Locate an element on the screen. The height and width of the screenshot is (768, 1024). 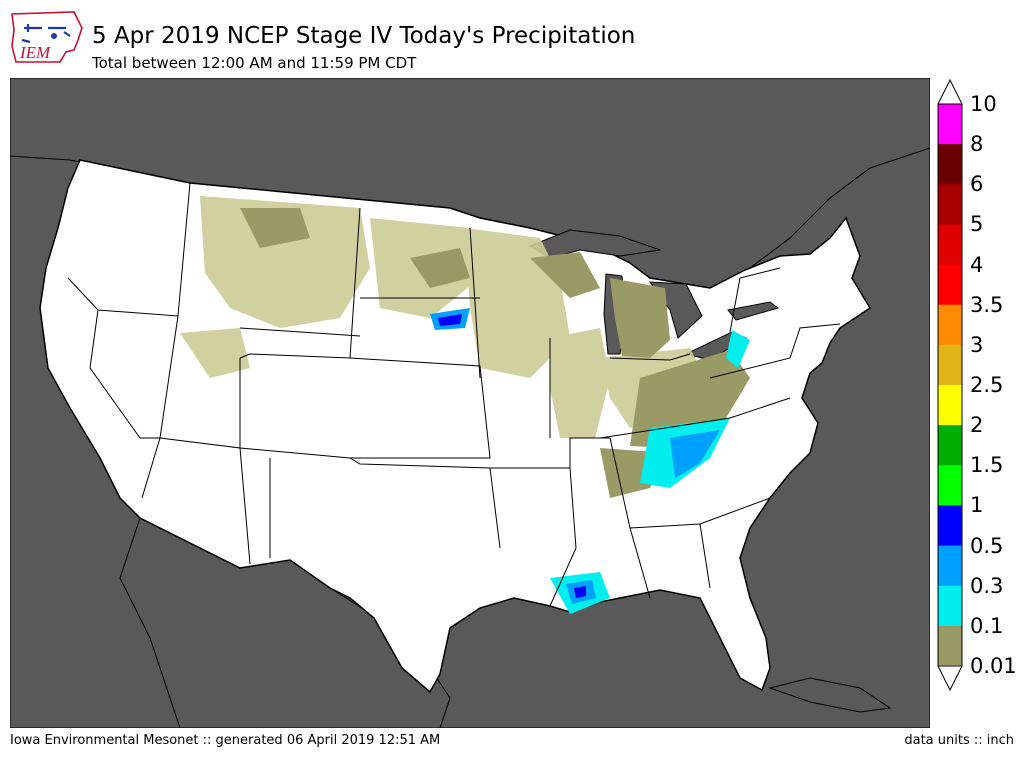
footer-units: data units :: inch is located at coordinates (959, 740).